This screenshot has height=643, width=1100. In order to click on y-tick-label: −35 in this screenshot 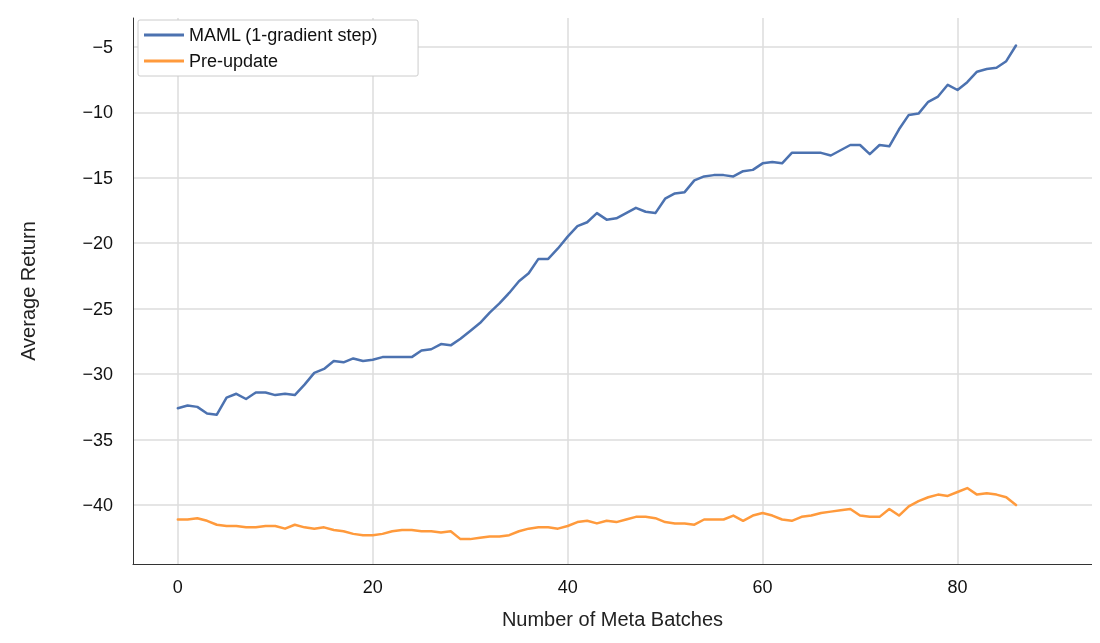, I will do `click(97, 439)`.